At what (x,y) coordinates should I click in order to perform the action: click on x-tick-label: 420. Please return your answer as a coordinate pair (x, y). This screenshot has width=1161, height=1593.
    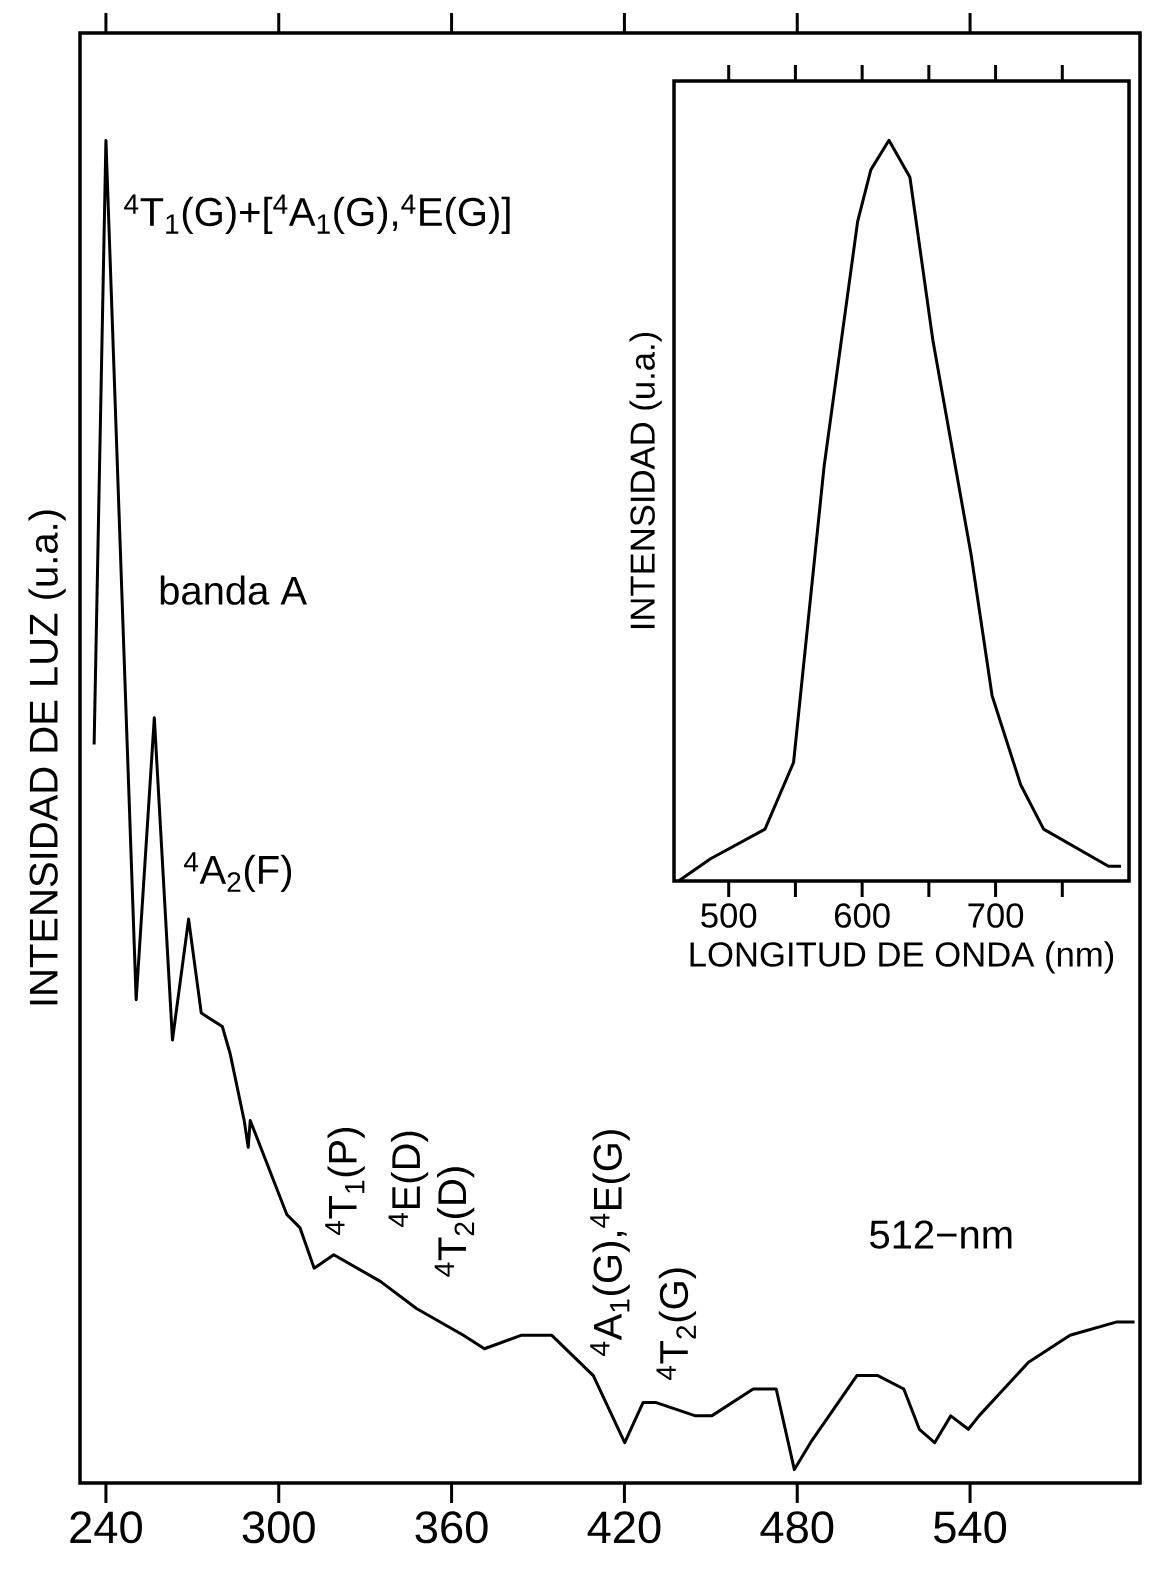
    Looking at the image, I should click on (624, 1527).